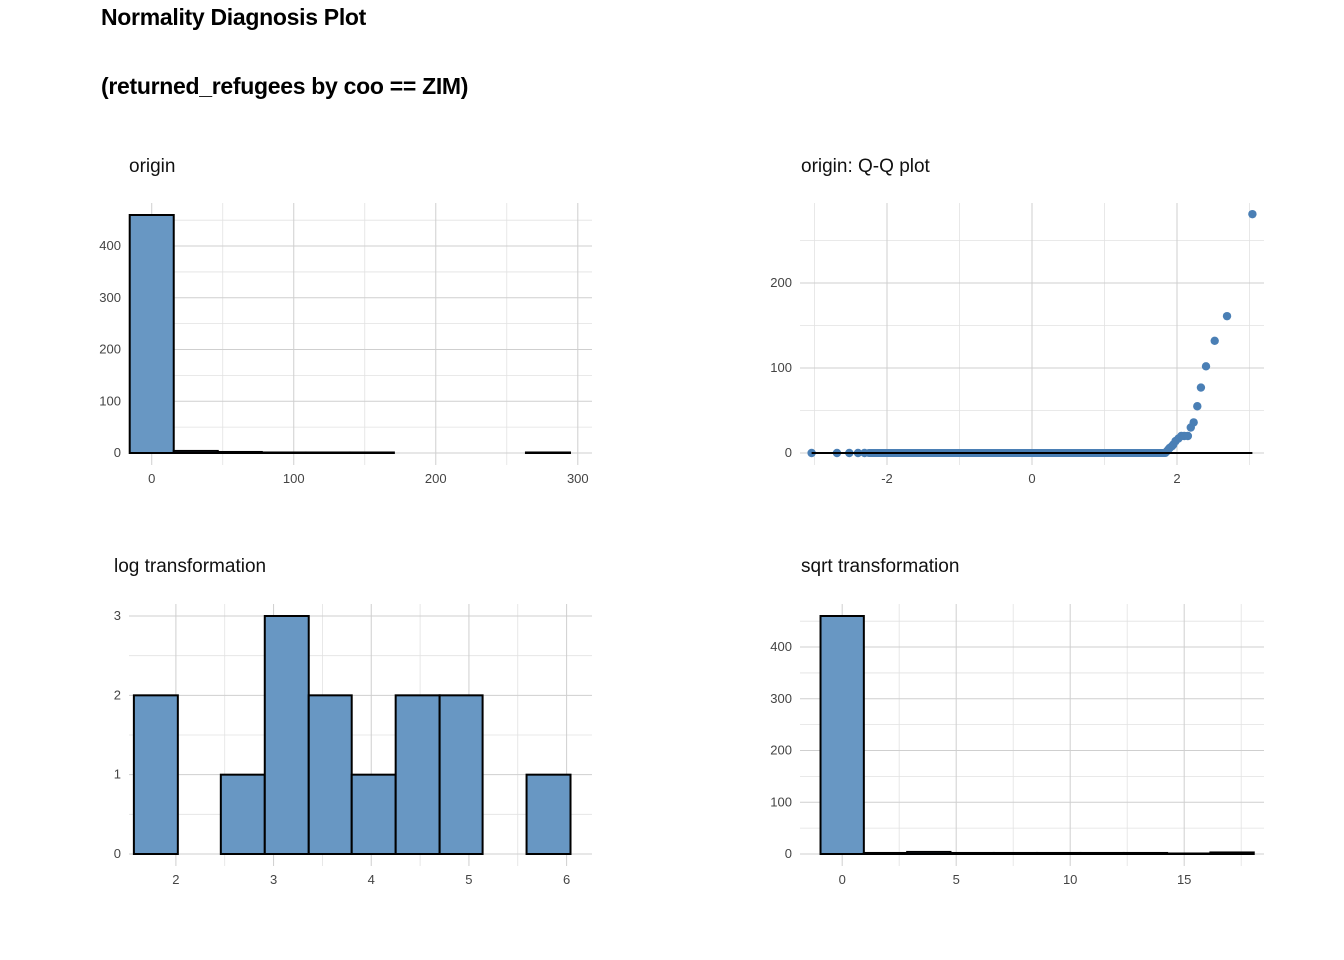 The image size is (1344, 960). I want to click on panel-log: log transformation 2 3 4 5 6 0 1 2 3, so click(353, 721).